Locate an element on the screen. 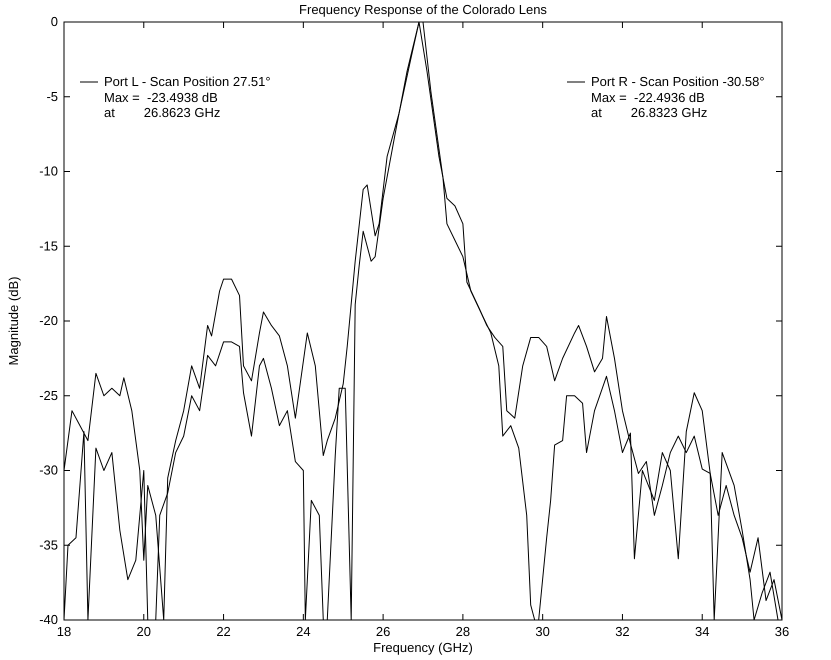  legend-label: Port L - Scan Position 27.51° is located at coordinates (187, 81).